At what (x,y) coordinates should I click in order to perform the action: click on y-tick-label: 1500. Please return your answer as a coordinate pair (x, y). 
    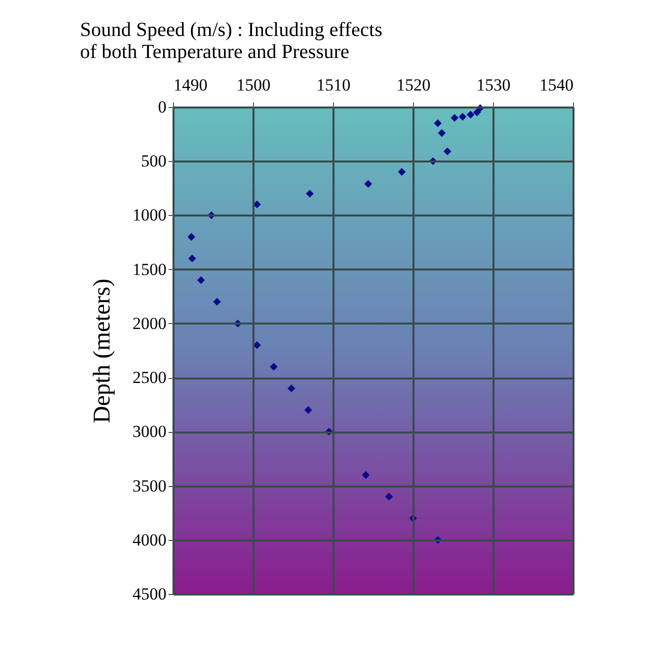
    Looking at the image, I should click on (149, 269).